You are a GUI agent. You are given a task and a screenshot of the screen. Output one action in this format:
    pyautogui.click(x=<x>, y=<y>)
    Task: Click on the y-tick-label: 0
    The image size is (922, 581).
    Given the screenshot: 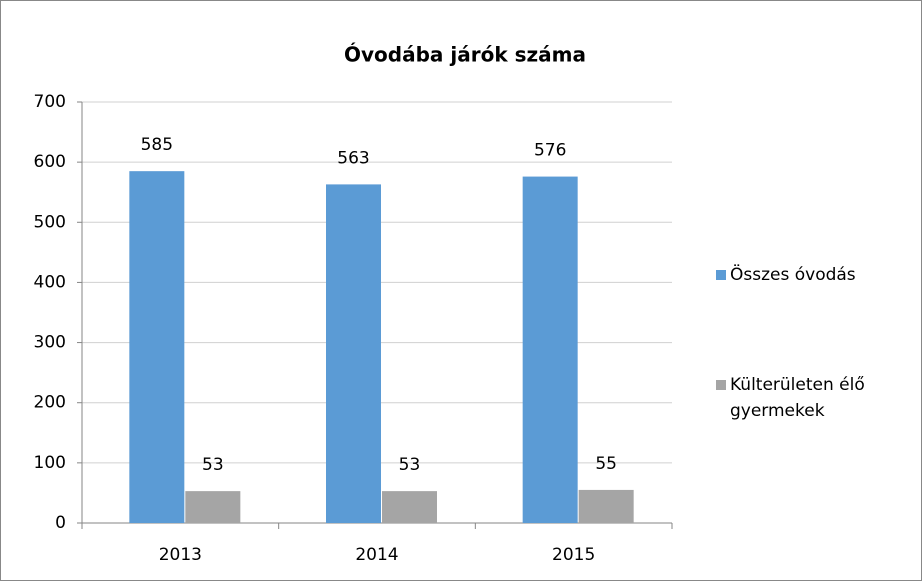 What is the action you would take?
    pyautogui.click(x=60, y=523)
    